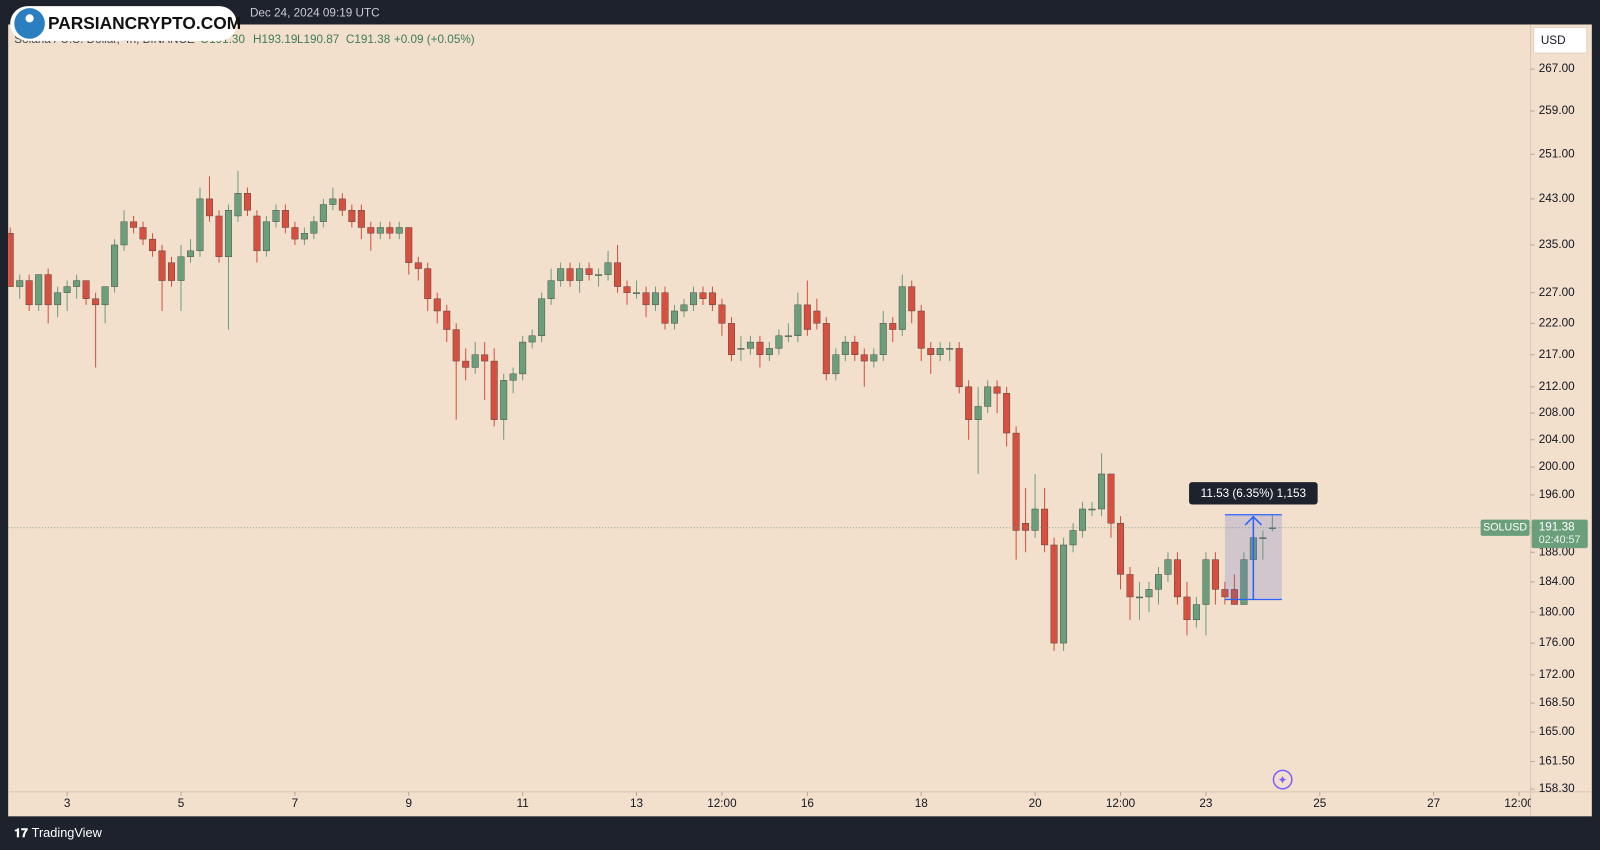 The height and width of the screenshot is (850, 1600). Describe the element at coordinates (1557, 551) in the screenshot. I see `y-tick-label: 188.00` at that location.